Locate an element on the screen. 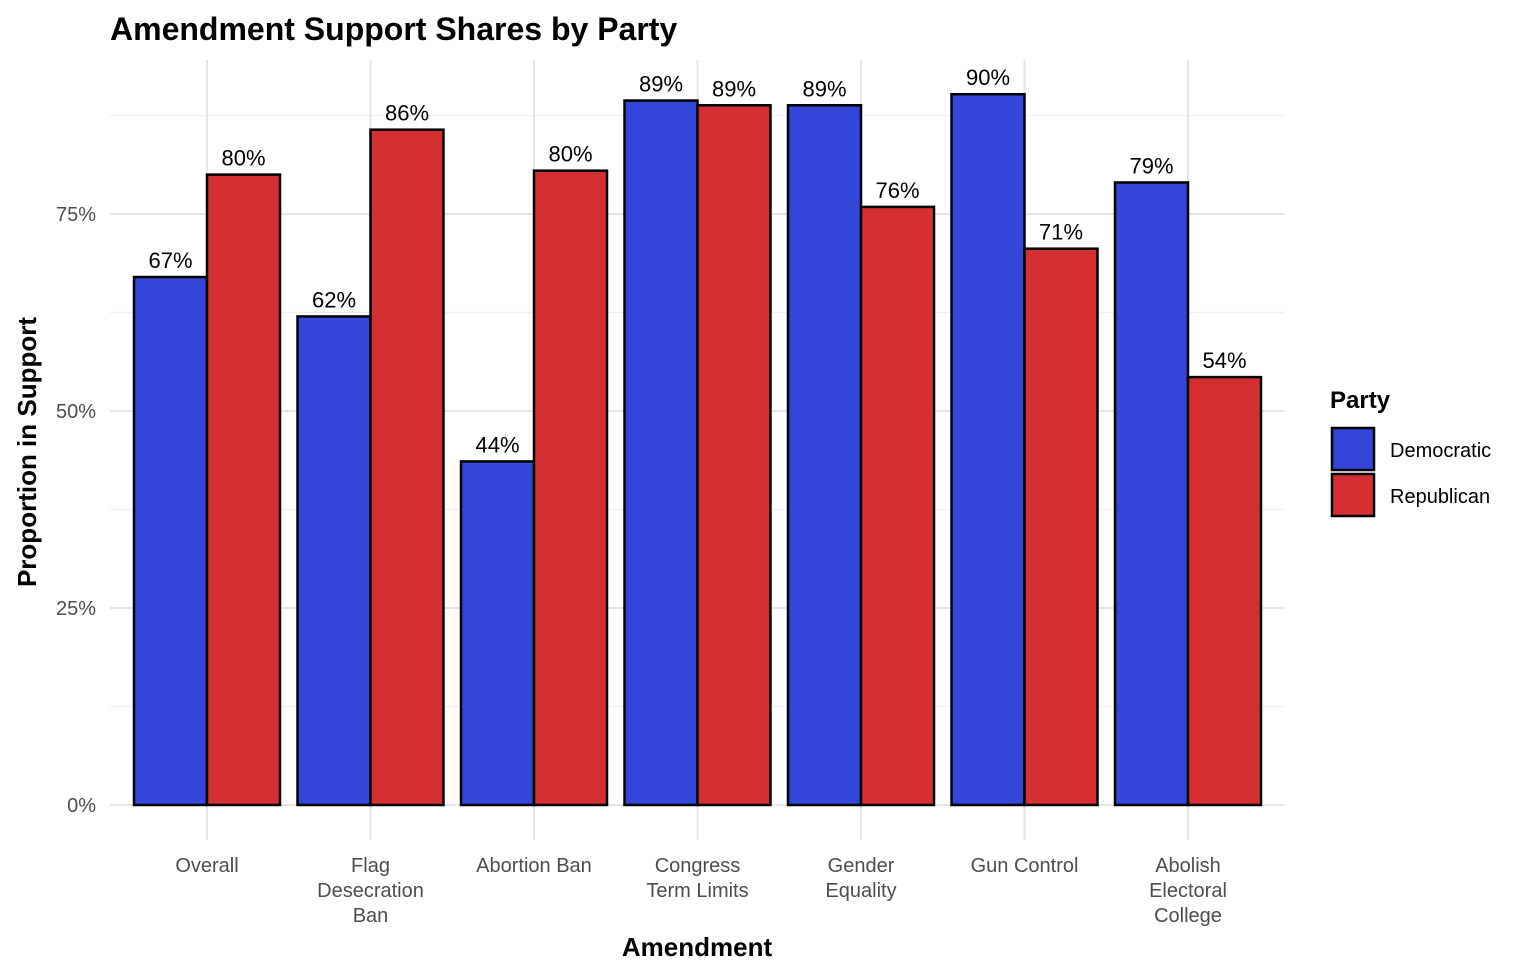 The height and width of the screenshot is (976, 1538). data-label-democratic: 44% is located at coordinates (497, 444).